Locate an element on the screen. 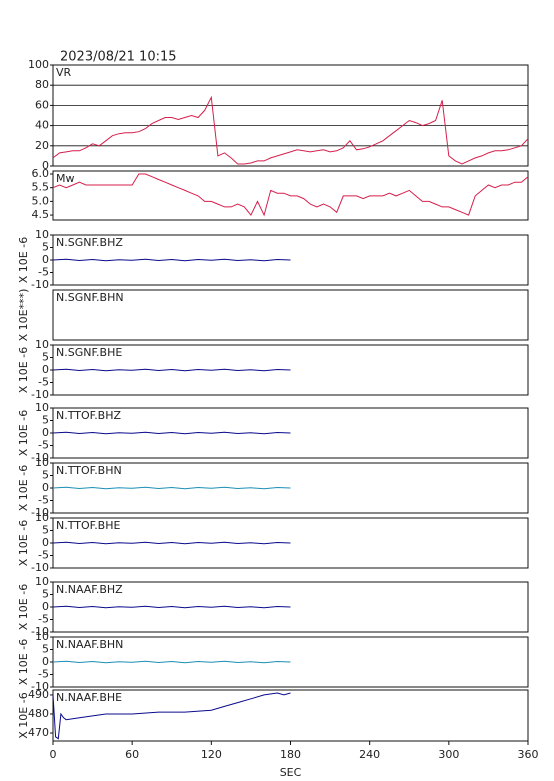 This screenshot has width=554, height=781. y-tick-label: 100 is located at coordinates (38, 64).